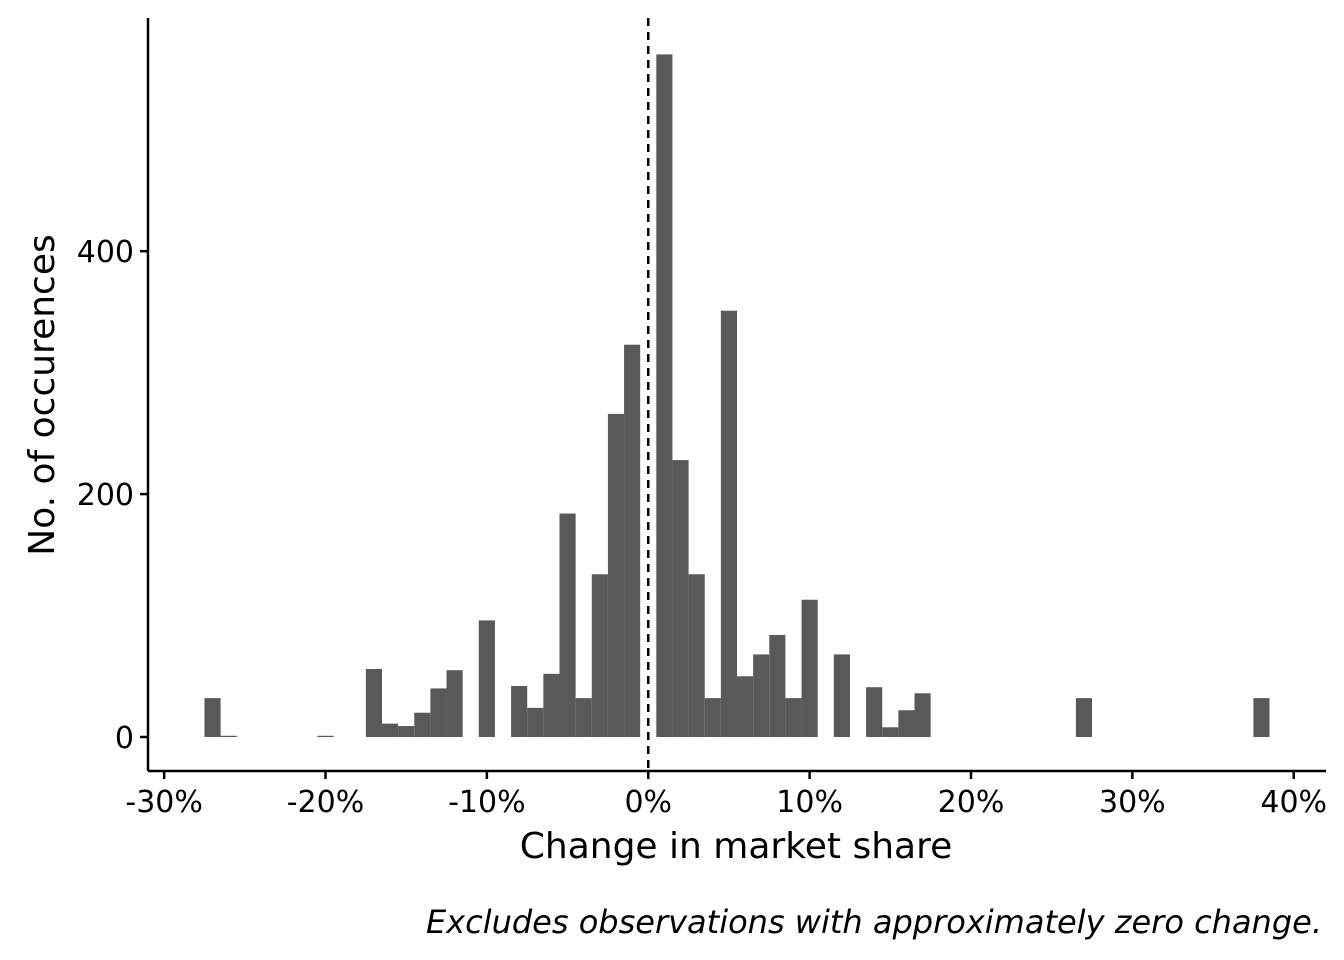 The height and width of the screenshot is (960, 1344). I want to click on x-tick-label: 20%, so click(971, 802).